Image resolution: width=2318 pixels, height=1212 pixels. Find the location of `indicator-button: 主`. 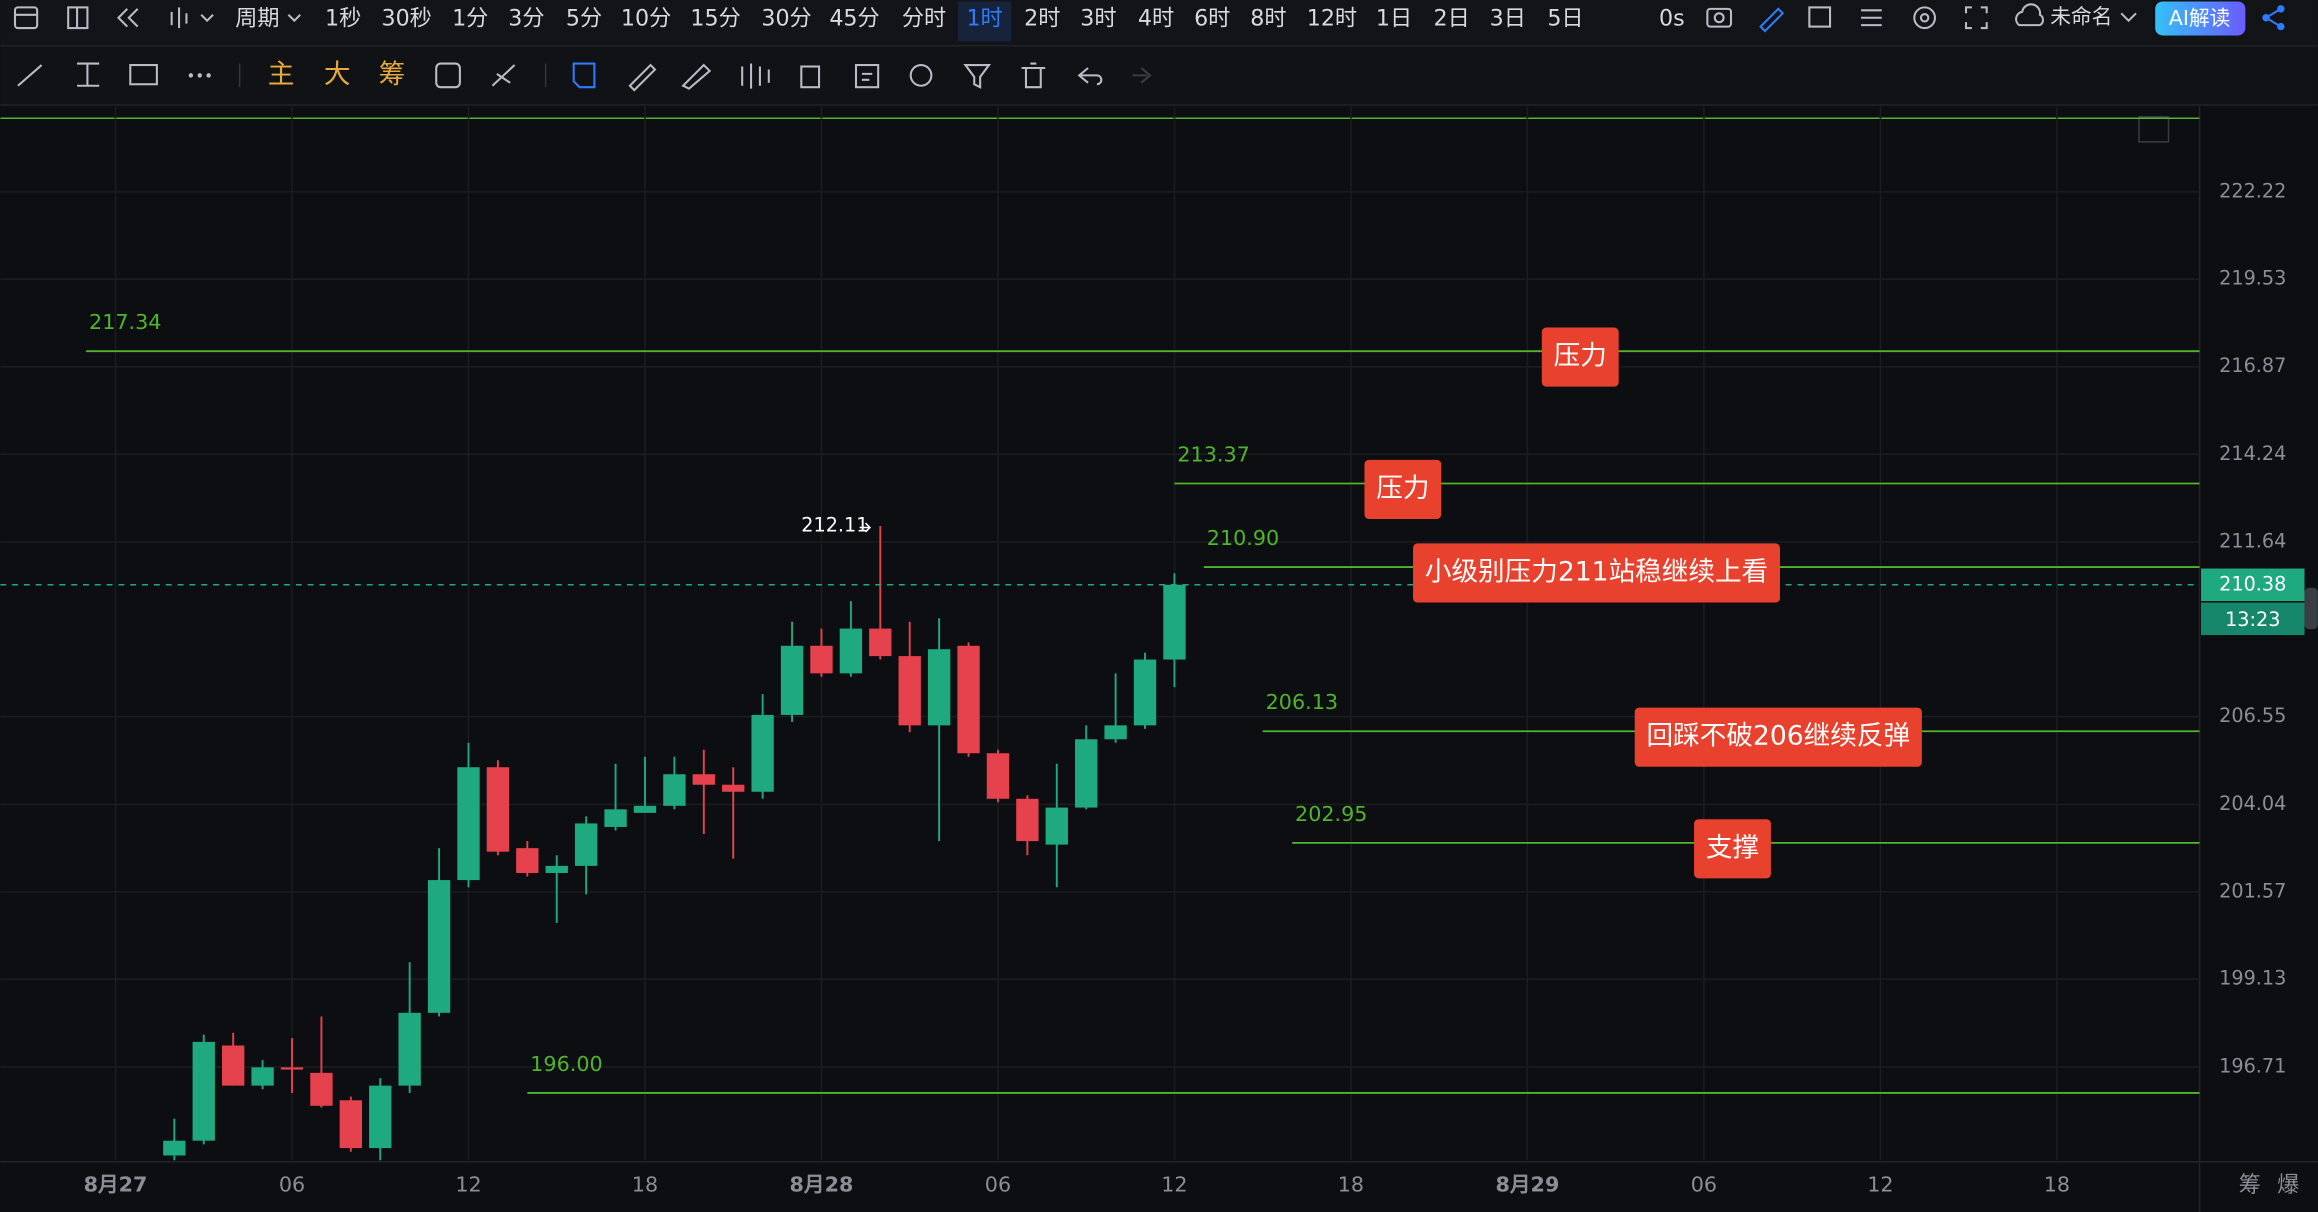

indicator-button: 主 is located at coordinates (281, 74).